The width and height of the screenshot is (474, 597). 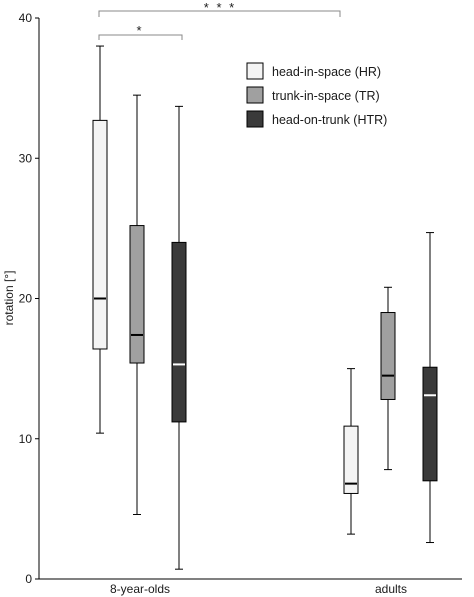 I want to click on legend-label-tr: trunk-in-space (TR), so click(x=326, y=96).